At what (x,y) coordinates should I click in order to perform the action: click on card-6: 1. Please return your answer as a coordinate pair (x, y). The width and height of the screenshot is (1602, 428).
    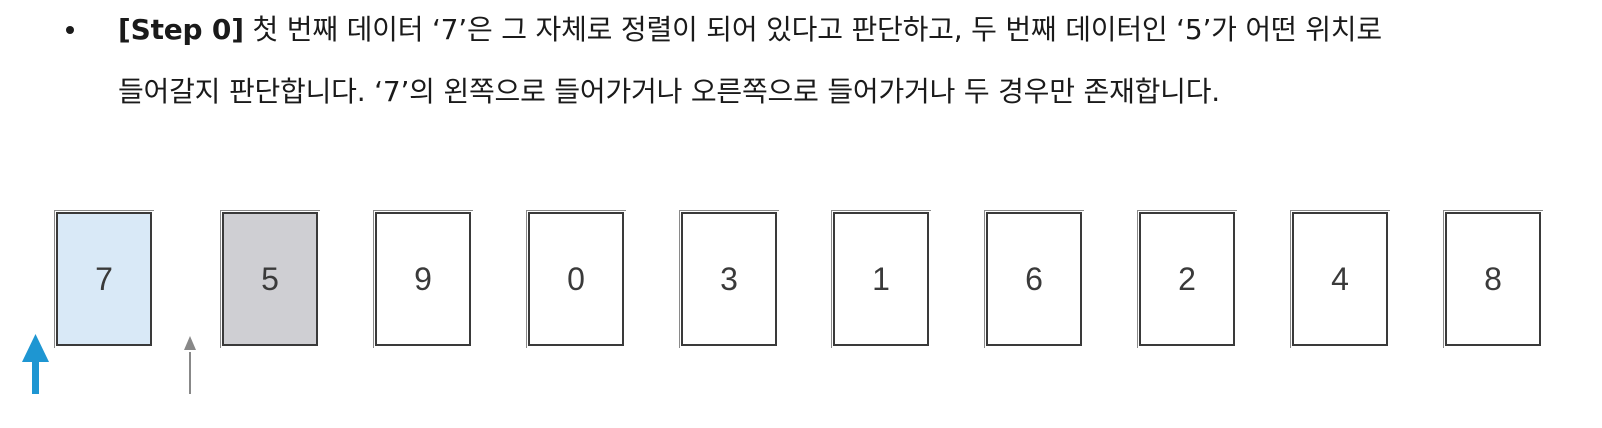
    Looking at the image, I should click on (881, 279).